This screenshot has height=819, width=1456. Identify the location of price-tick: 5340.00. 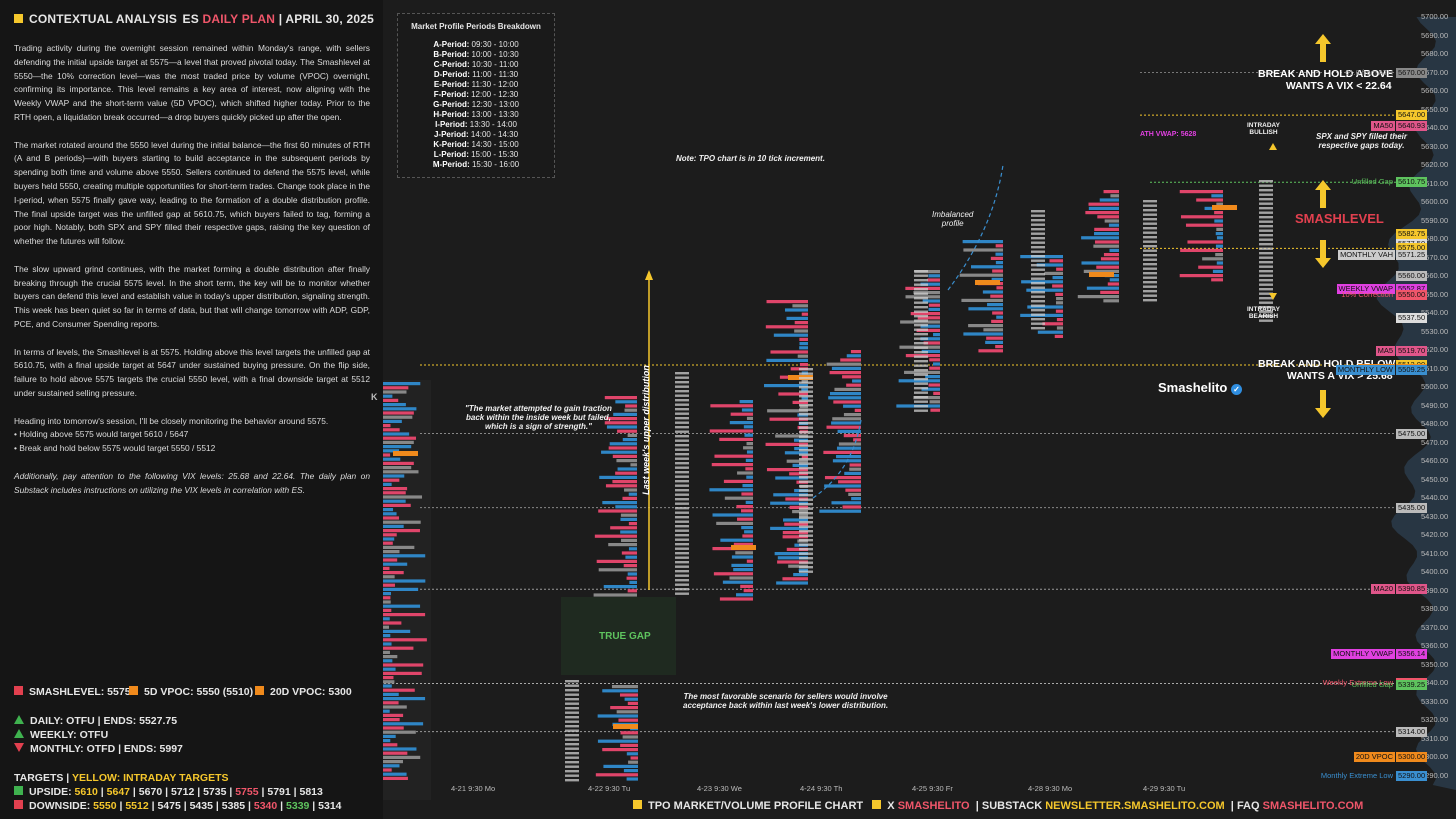
(1435, 683).